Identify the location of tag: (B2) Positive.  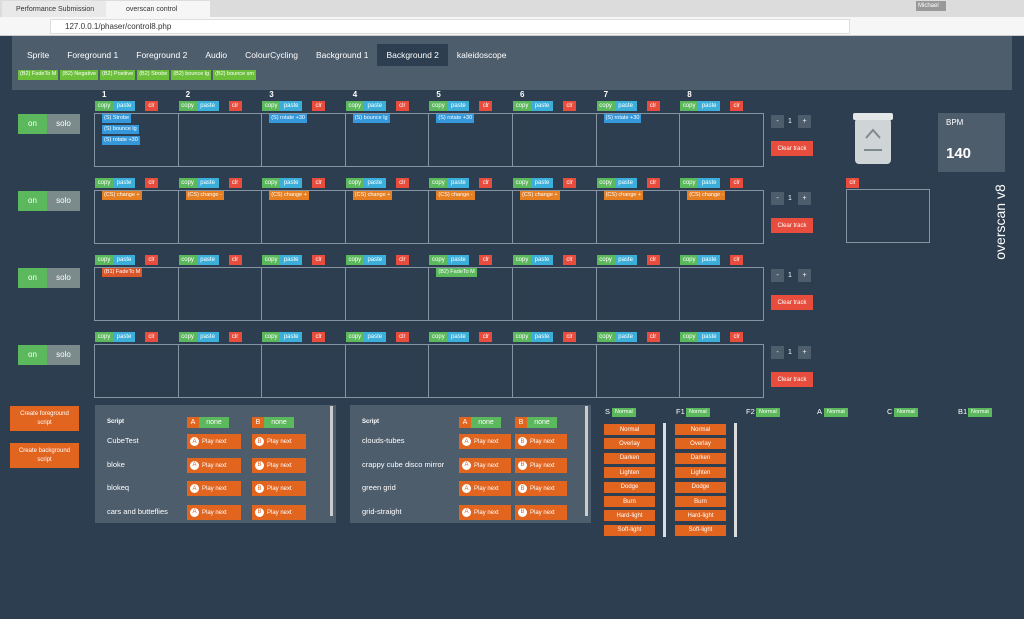
(118, 75).